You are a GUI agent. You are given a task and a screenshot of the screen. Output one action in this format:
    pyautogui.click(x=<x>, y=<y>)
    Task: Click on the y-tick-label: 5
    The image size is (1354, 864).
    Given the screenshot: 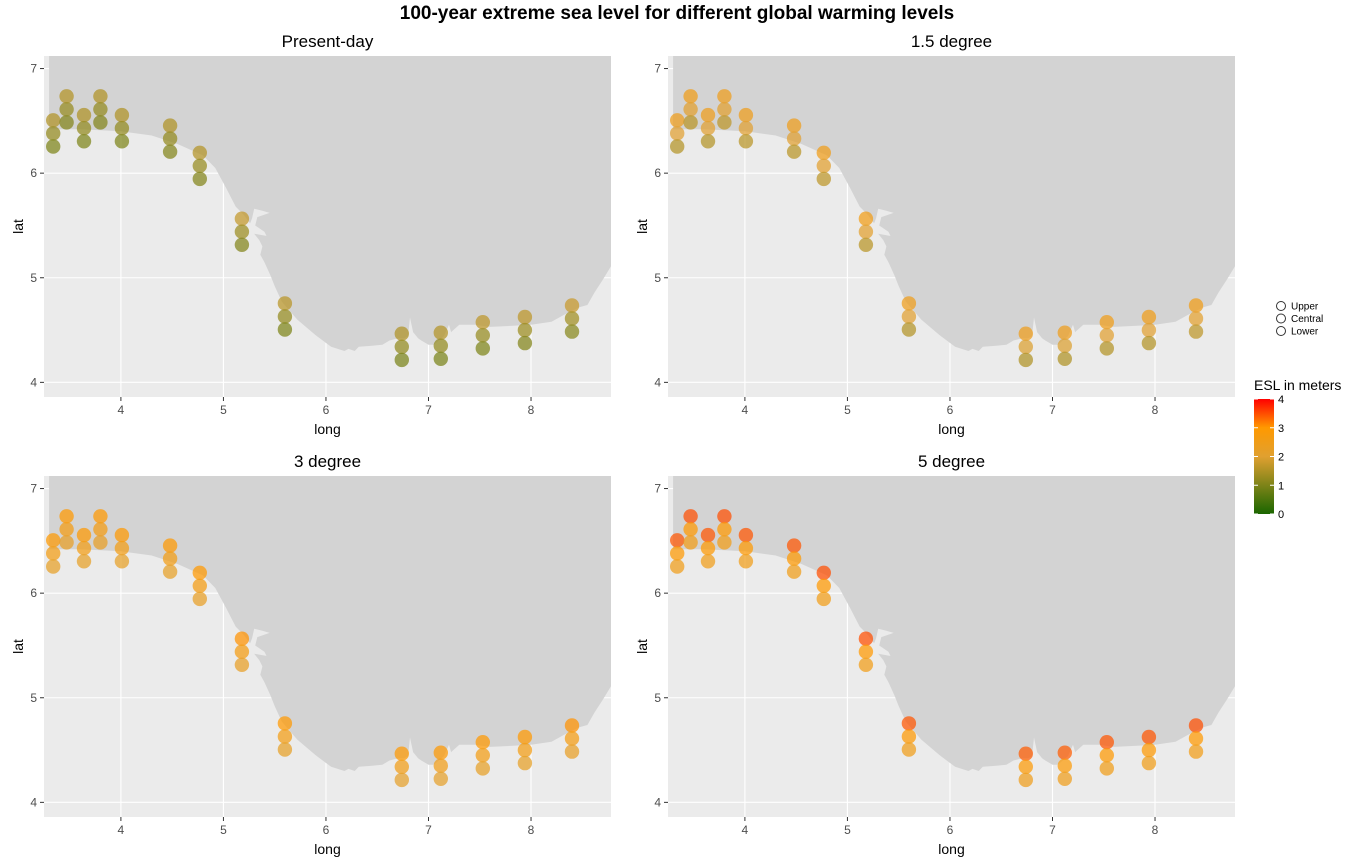 What is the action you would take?
    pyautogui.click(x=33, y=698)
    